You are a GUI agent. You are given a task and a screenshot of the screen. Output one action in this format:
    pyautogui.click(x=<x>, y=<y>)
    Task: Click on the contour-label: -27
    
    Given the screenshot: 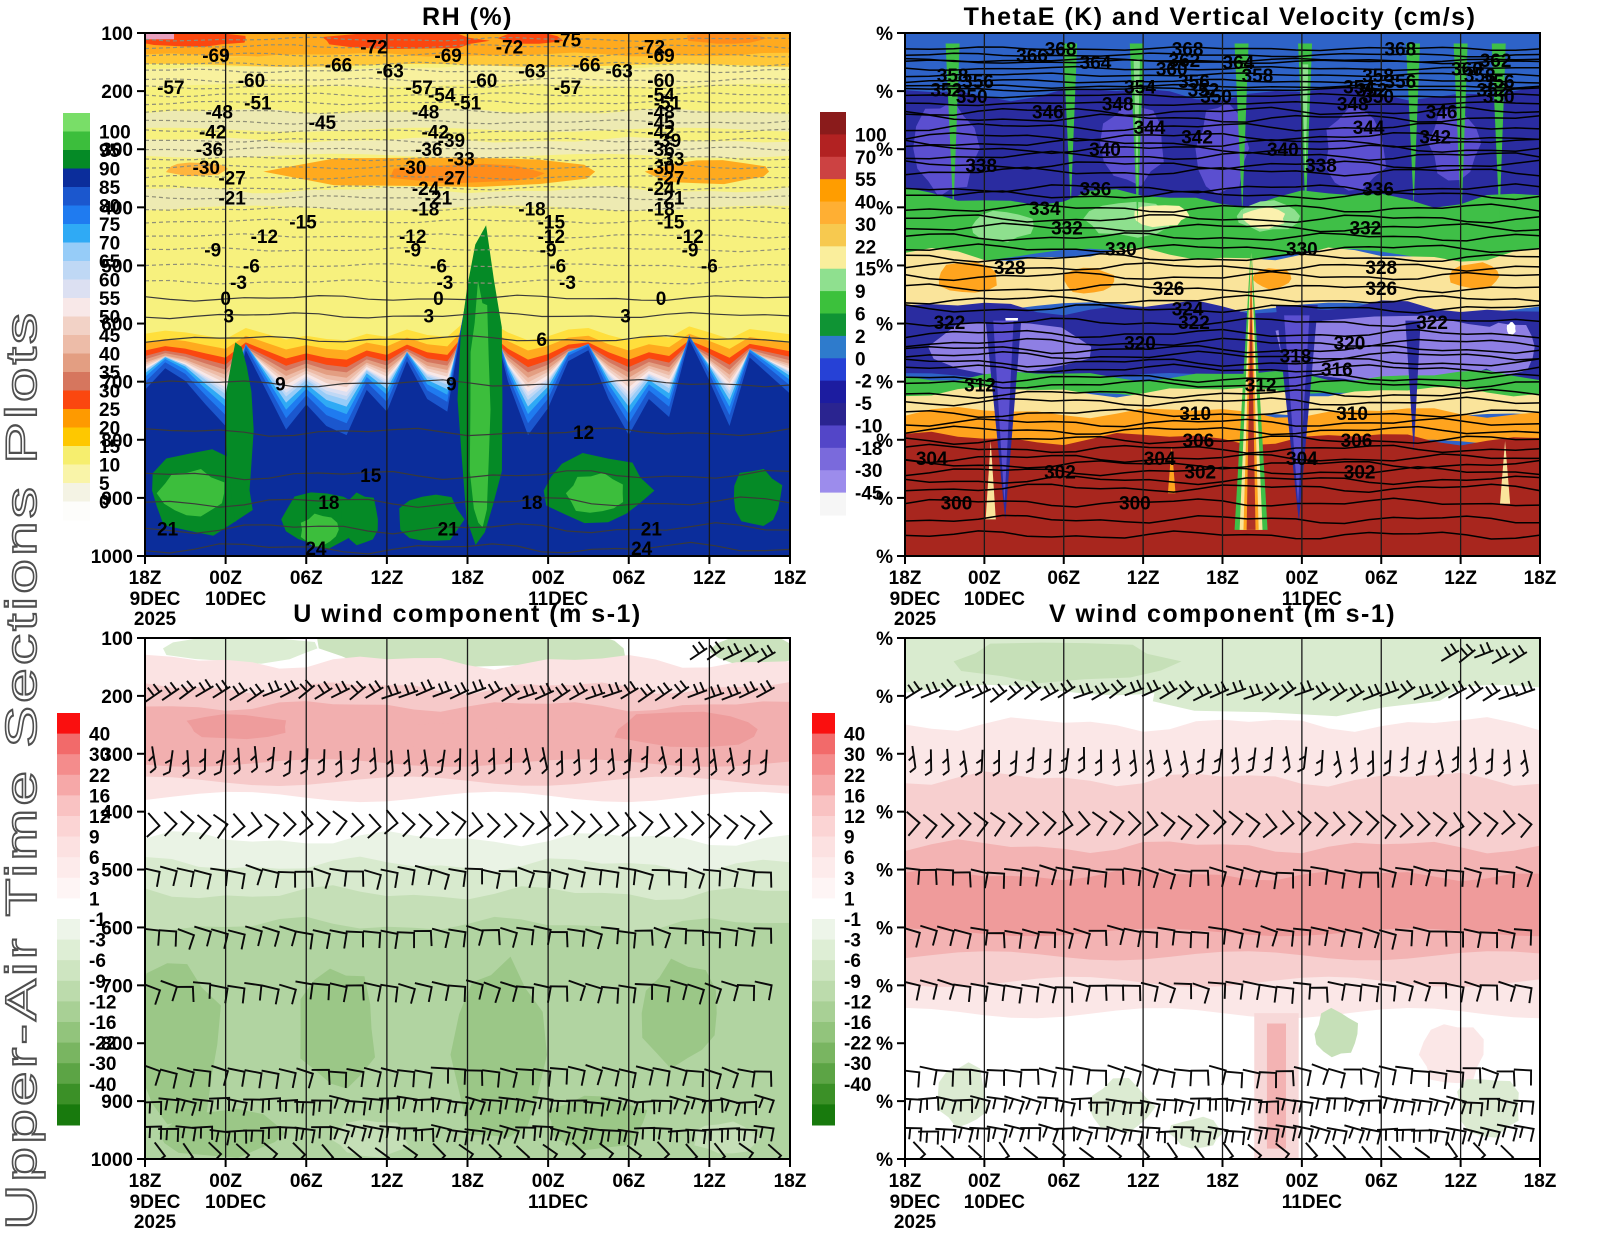 What is the action you would take?
    pyautogui.click(x=451, y=178)
    